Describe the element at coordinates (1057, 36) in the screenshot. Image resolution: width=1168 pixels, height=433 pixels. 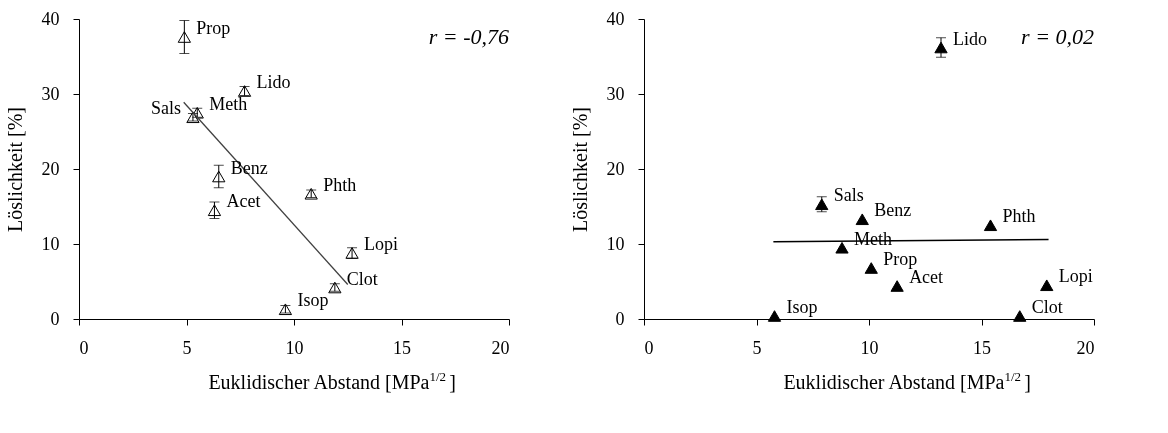
I see `annotation: r = 0,02` at that location.